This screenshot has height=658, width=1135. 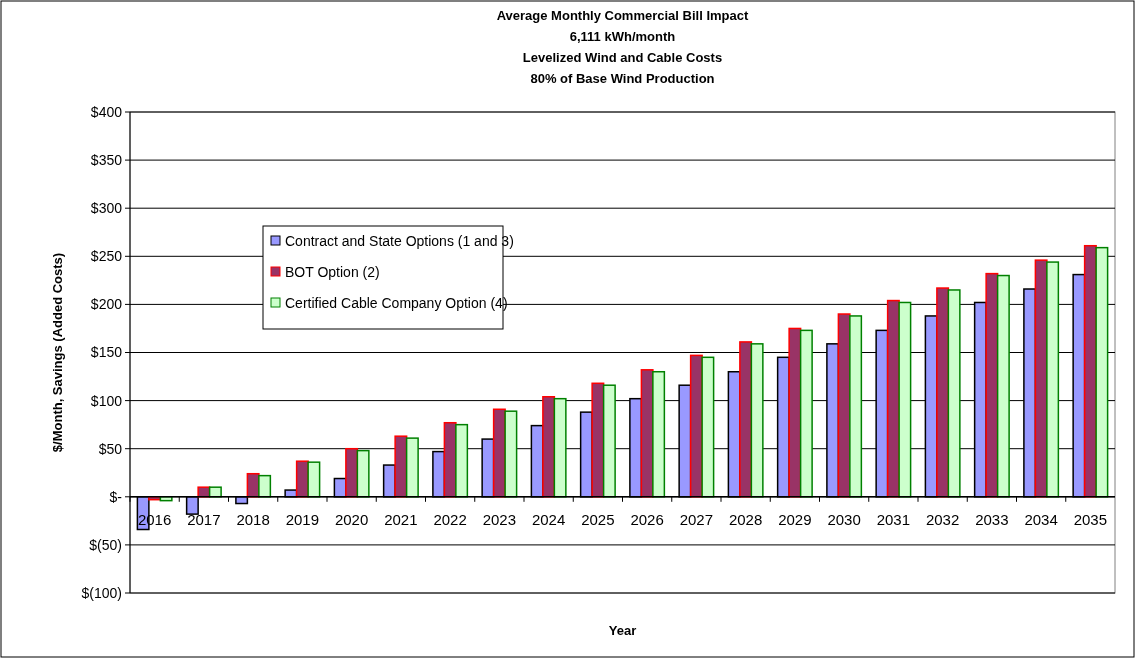 I want to click on x-tick-label: 2023, so click(x=499, y=519).